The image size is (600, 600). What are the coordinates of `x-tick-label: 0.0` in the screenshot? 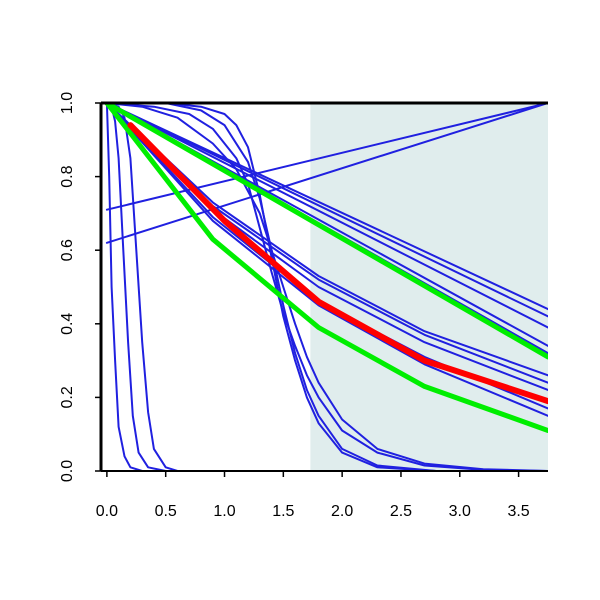 It's located at (107, 511).